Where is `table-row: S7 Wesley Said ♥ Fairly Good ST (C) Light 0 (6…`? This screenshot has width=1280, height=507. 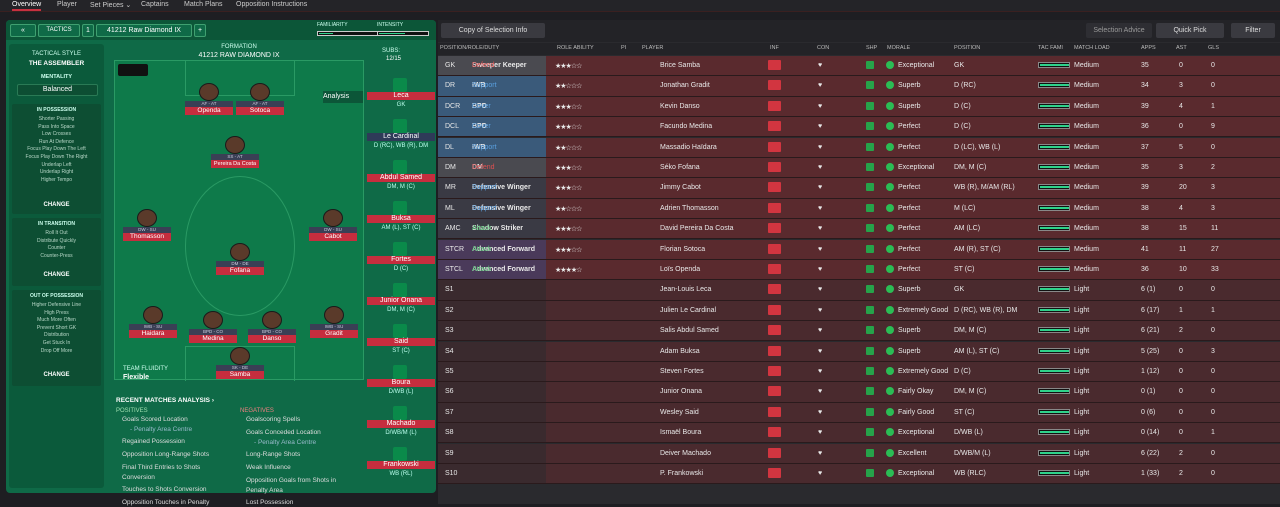 table-row: S7 Wesley Said ♥ Fairly Good ST (C) Light 0 (6… is located at coordinates (859, 413).